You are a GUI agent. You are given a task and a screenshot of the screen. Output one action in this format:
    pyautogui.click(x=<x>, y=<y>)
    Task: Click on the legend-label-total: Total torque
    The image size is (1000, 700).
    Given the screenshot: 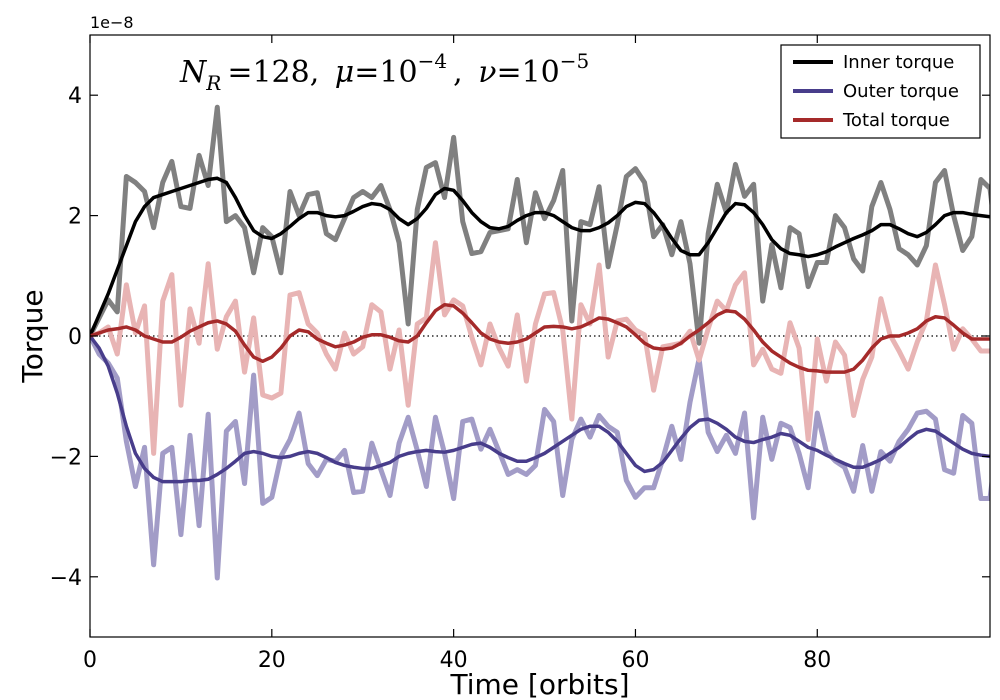 What is the action you would take?
    pyautogui.click(x=896, y=120)
    